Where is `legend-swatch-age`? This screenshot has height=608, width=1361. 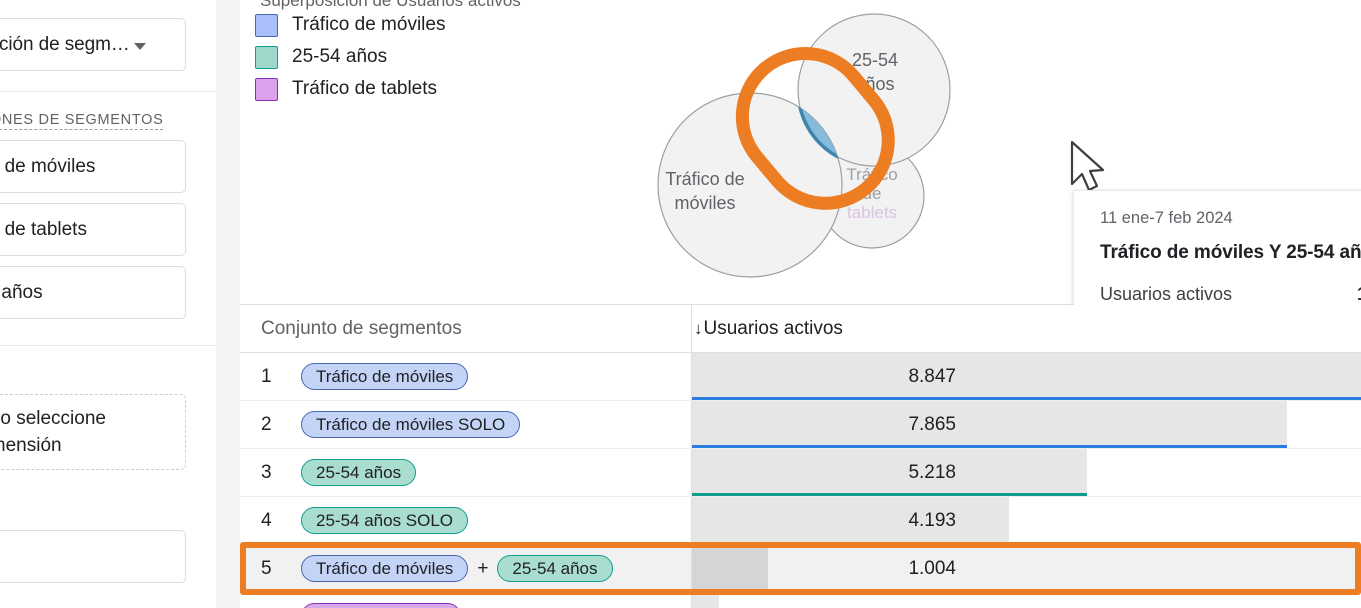 legend-swatch-age is located at coordinates (266, 57).